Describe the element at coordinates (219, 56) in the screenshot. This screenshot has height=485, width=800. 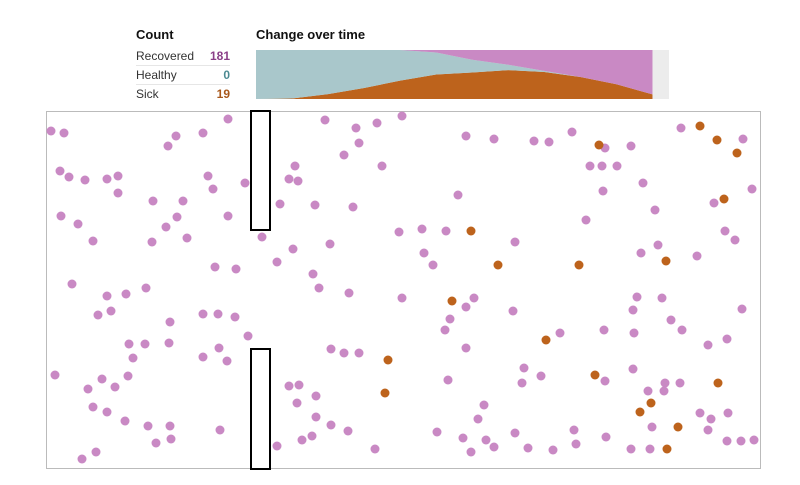
I see `count-value: 181` at that location.